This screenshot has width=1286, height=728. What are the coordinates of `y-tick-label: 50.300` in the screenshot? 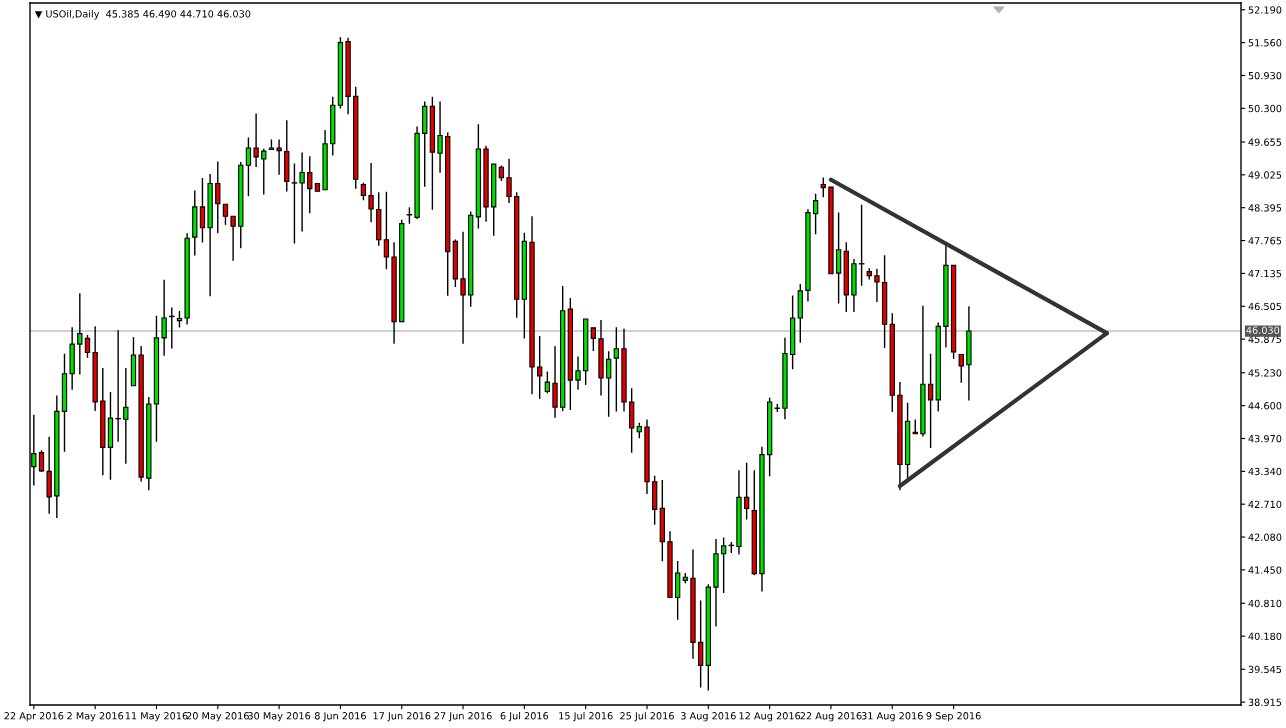 It's located at (1265, 108).